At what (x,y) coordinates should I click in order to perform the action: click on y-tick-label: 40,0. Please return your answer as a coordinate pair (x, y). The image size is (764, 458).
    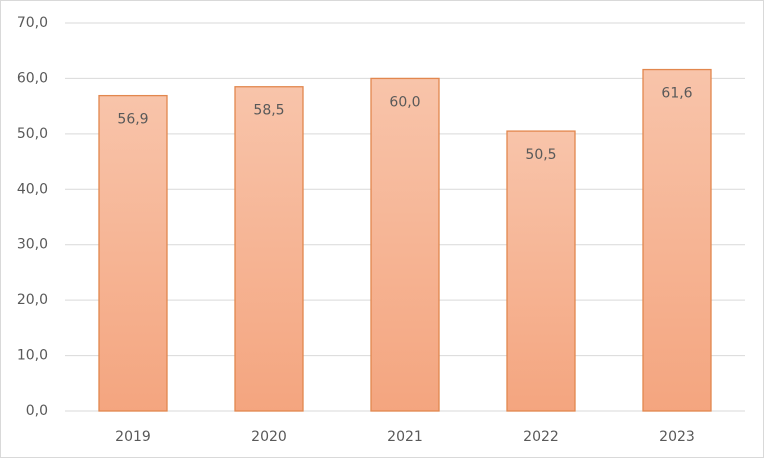
    Looking at the image, I should click on (32, 189).